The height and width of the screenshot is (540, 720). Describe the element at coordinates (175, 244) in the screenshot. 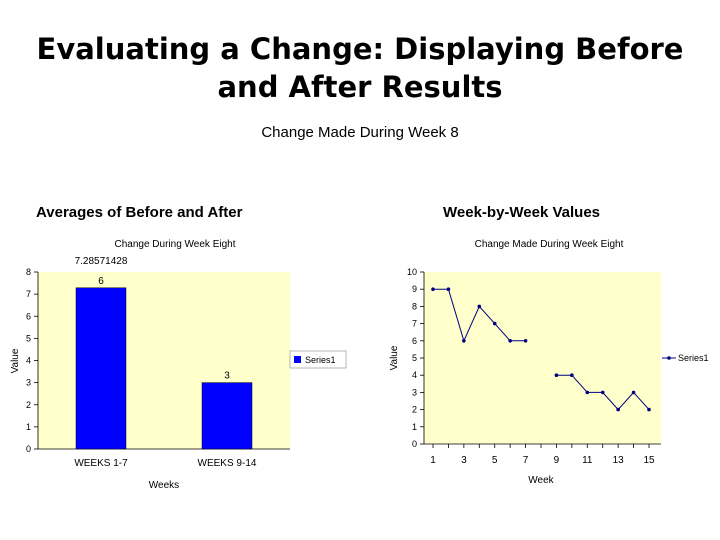

I see `chart-title: Change During Week Eight` at that location.